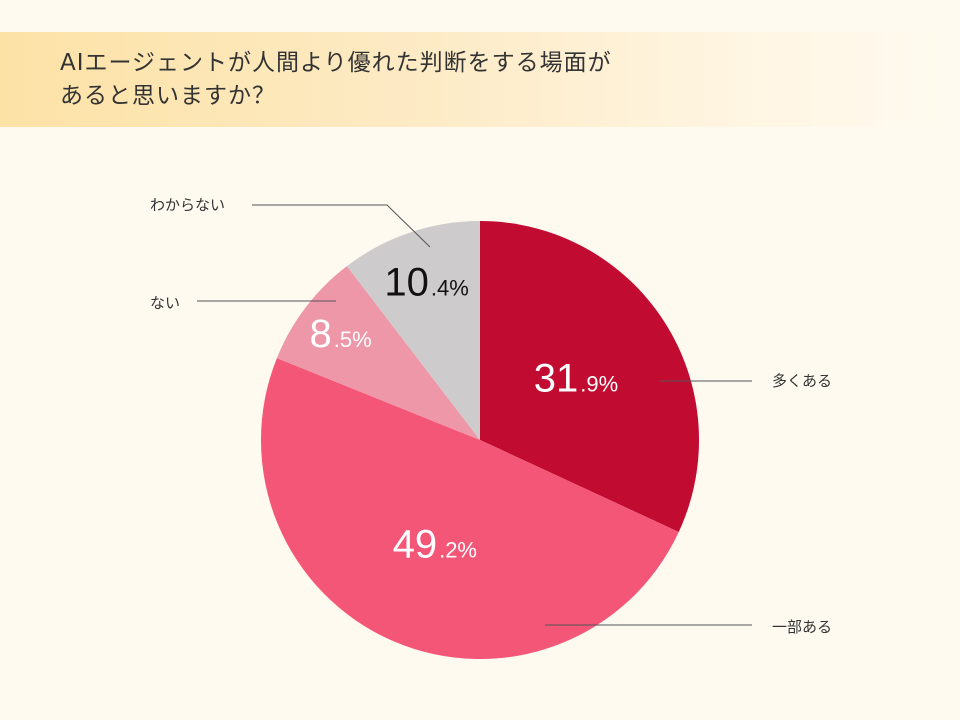 The width and height of the screenshot is (960, 720). What do you see at coordinates (353, 339) in the screenshot?
I see `value-label-dec-3: .5%` at bounding box center [353, 339].